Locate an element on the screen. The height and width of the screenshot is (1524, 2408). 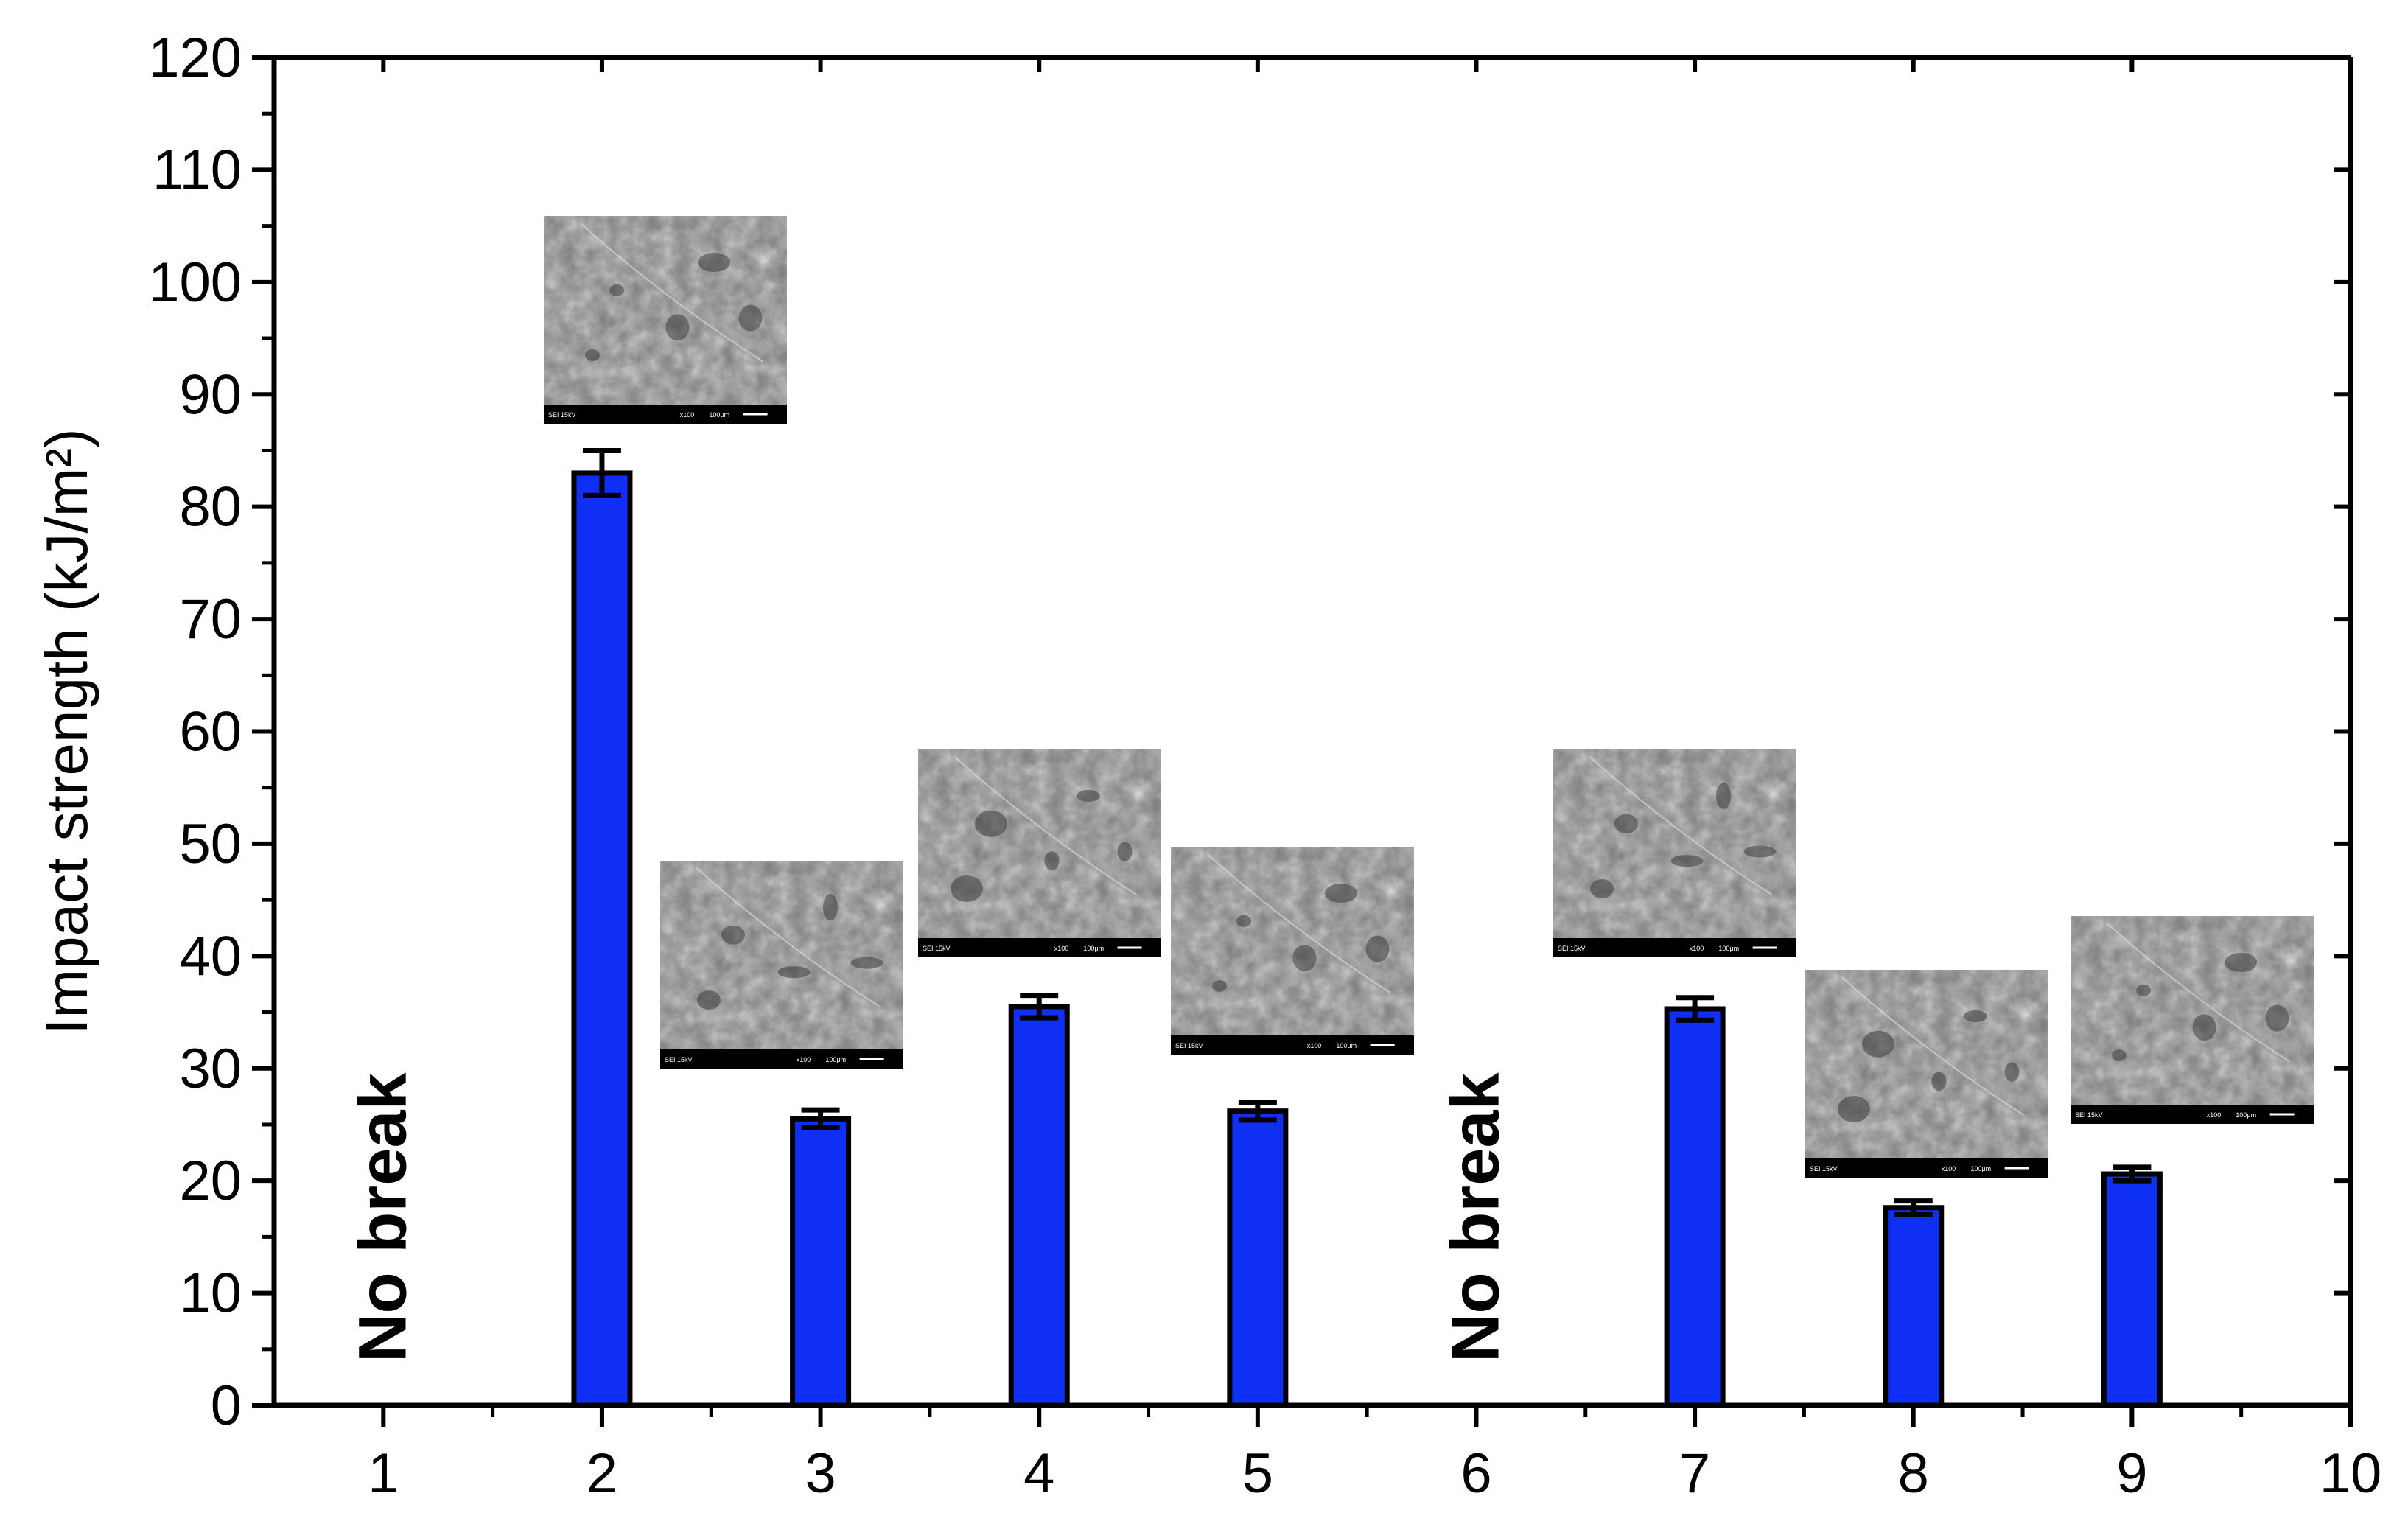
y-axis-label: Impact strength (kJ/m²) is located at coordinates (66, 731).